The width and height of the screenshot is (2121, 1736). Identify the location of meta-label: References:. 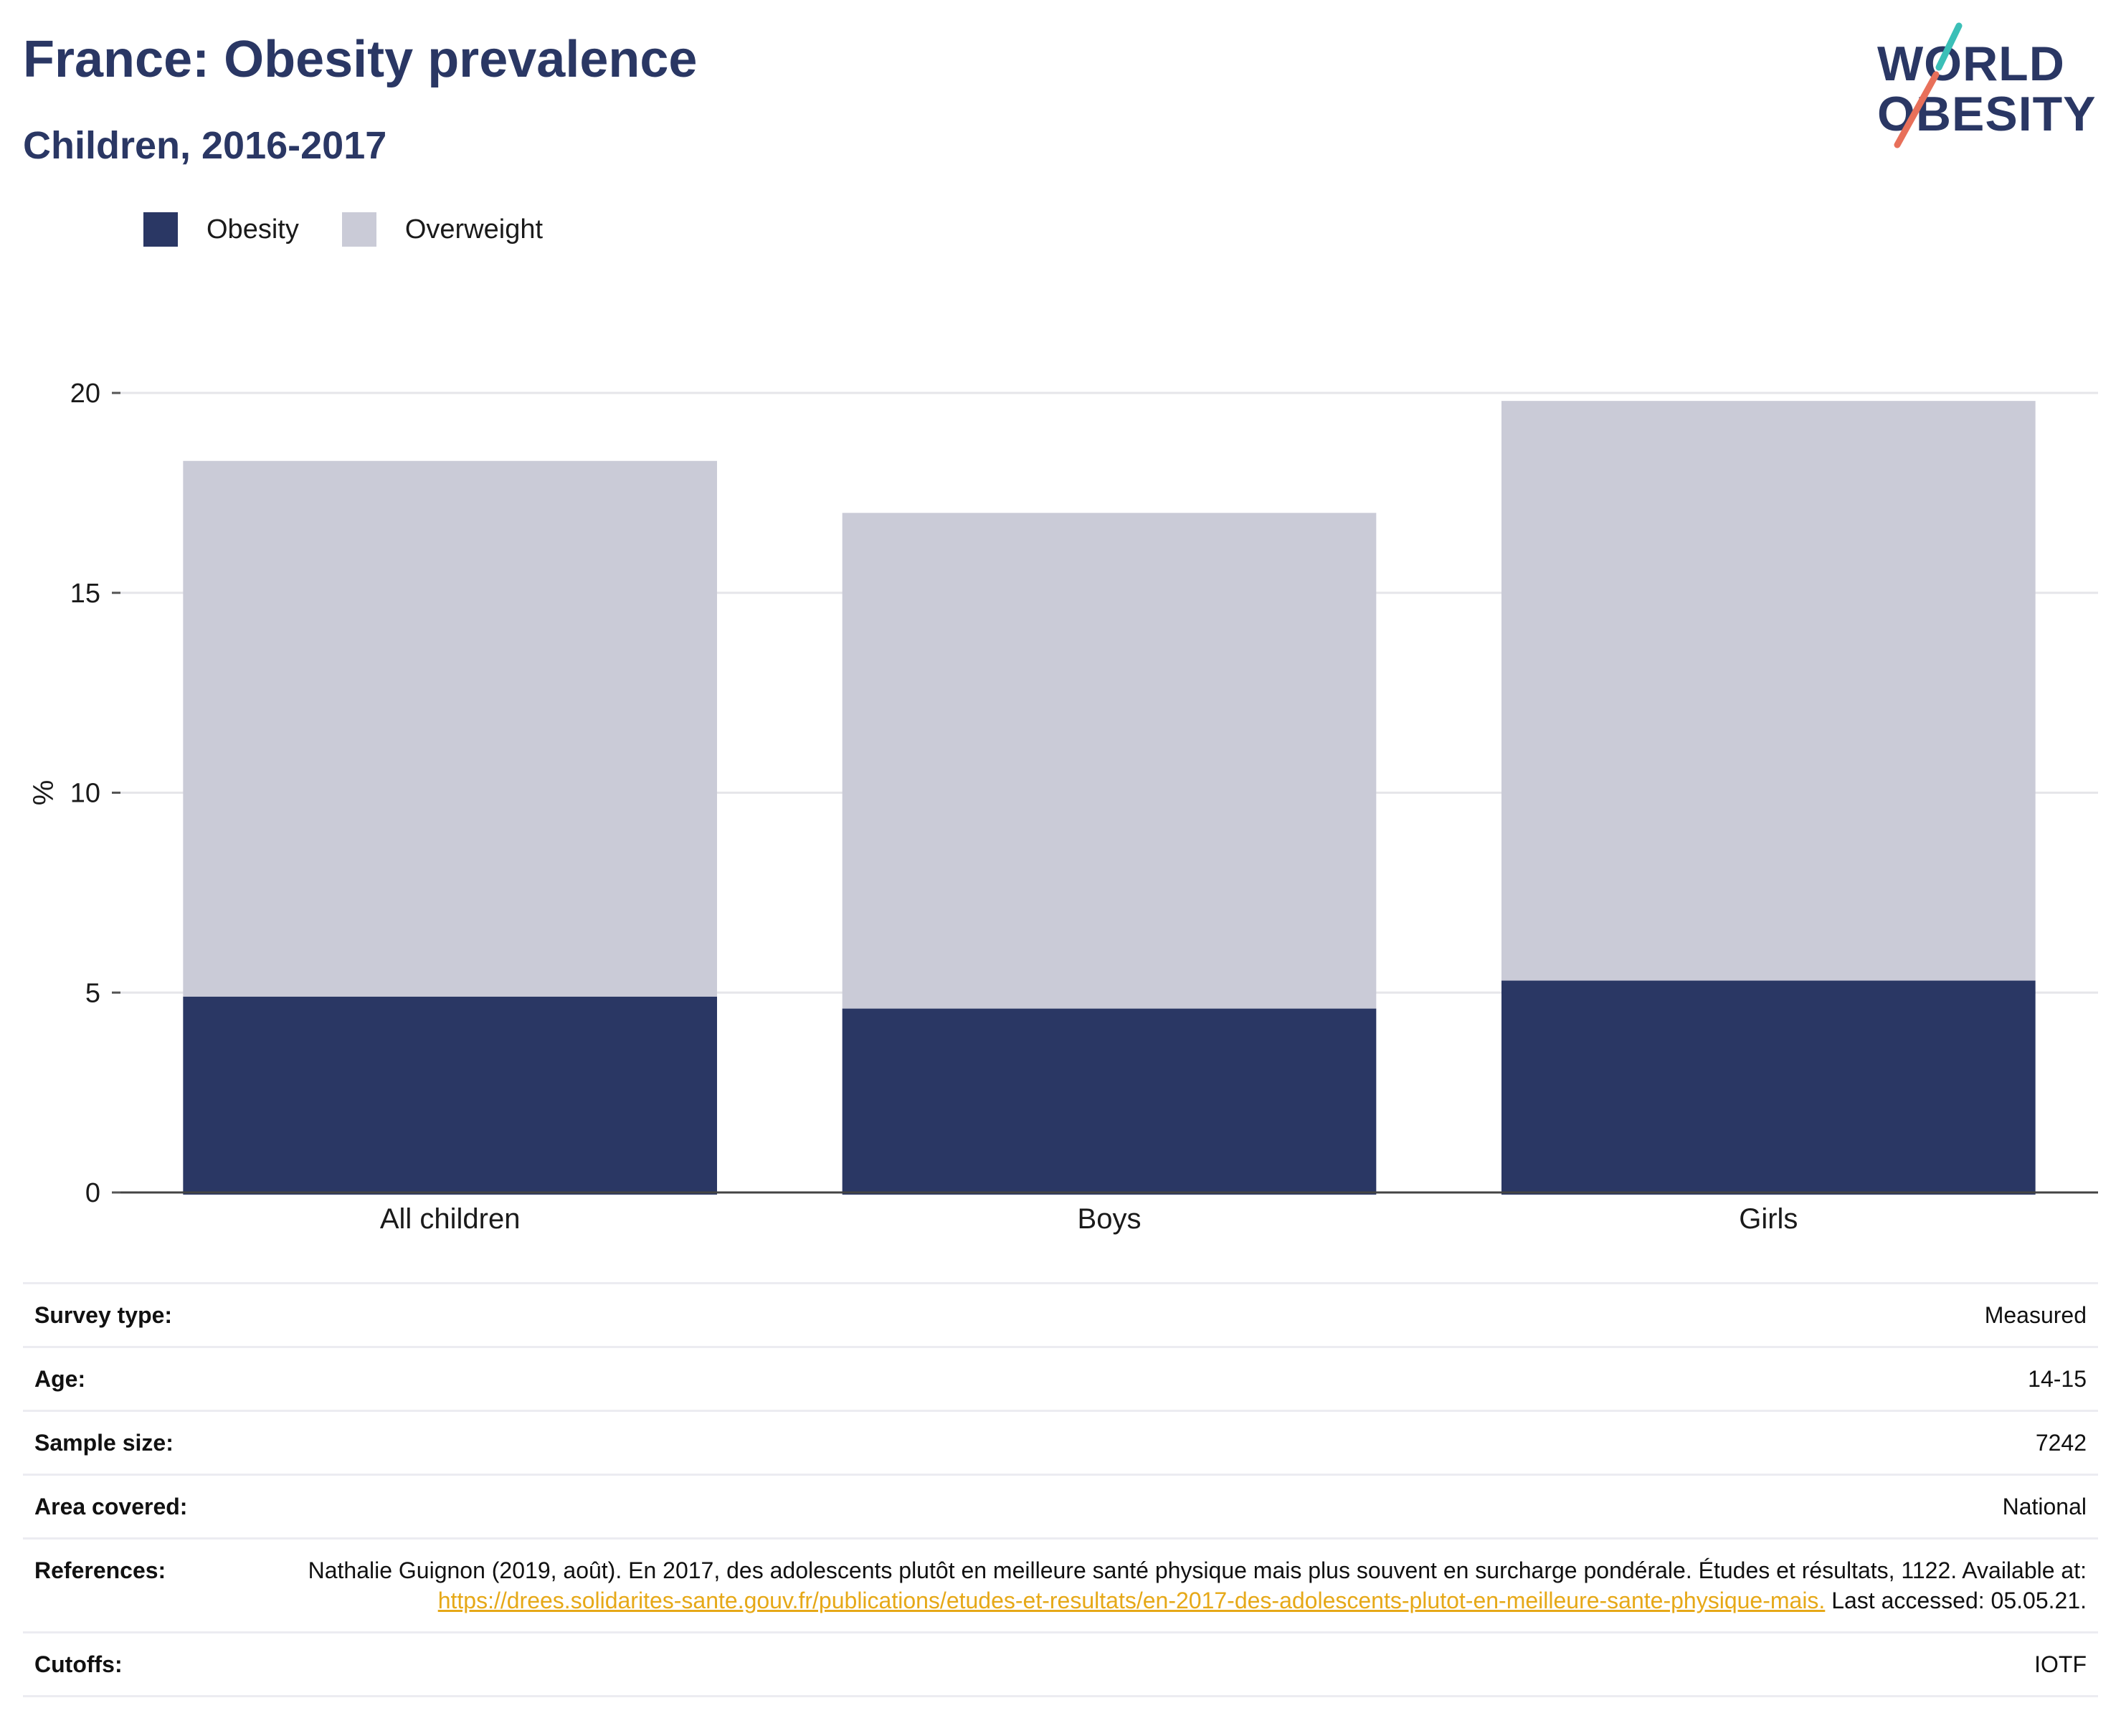
(100, 1570).